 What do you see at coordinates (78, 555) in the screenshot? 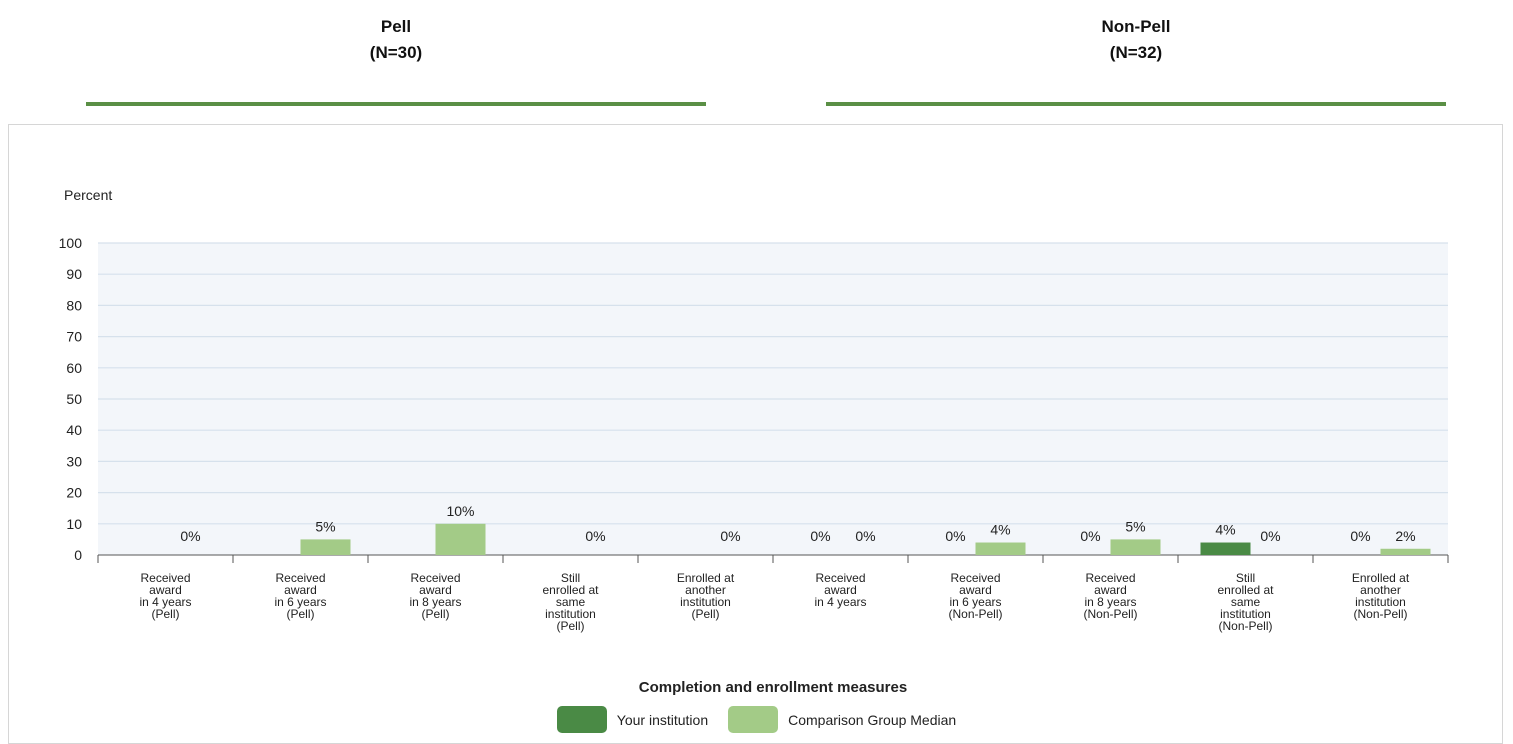
I see `y-tick-label-0: 0` at bounding box center [78, 555].